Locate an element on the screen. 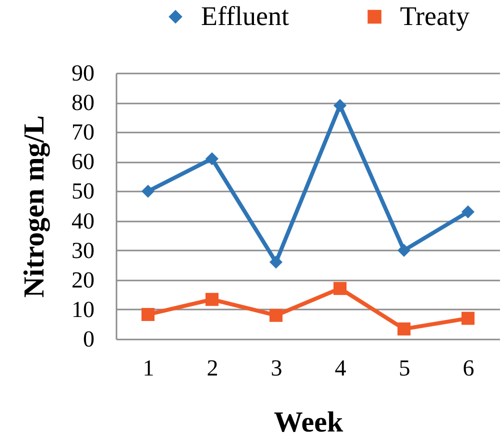  x-tick-label: 3 is located at coordinates (276, 368).